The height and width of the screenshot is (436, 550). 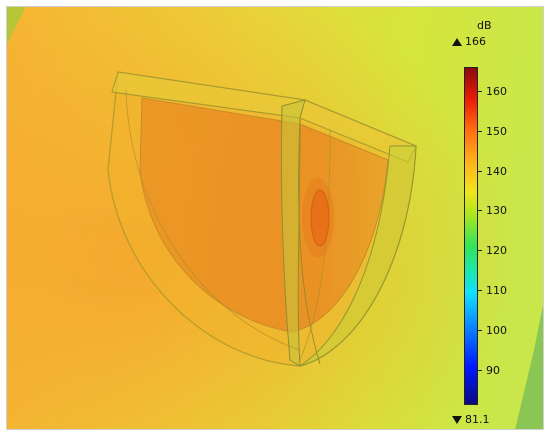 I want to click on rim-line, so click(x=206, y=105).